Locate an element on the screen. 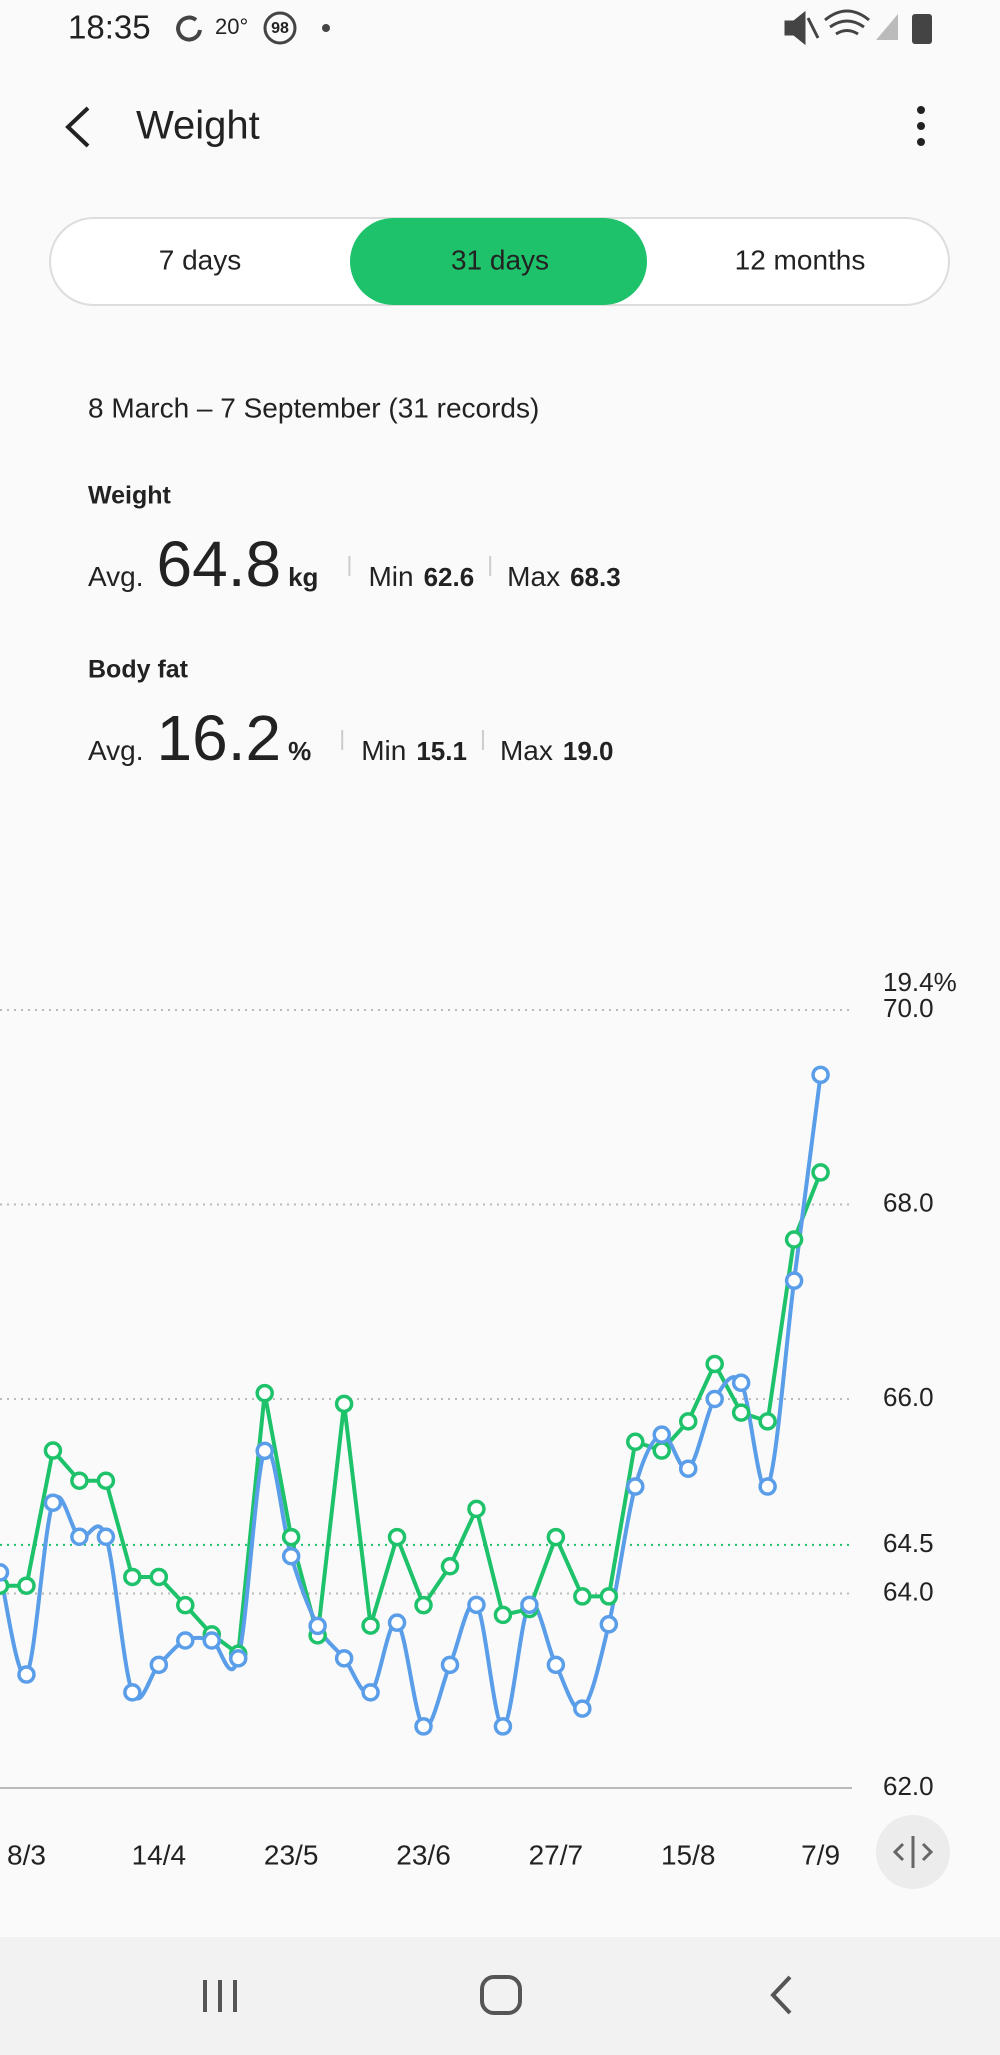 The width and height of the screenshot is (1000, 2055). avg-unit: % is located at coordinates (299, 751).